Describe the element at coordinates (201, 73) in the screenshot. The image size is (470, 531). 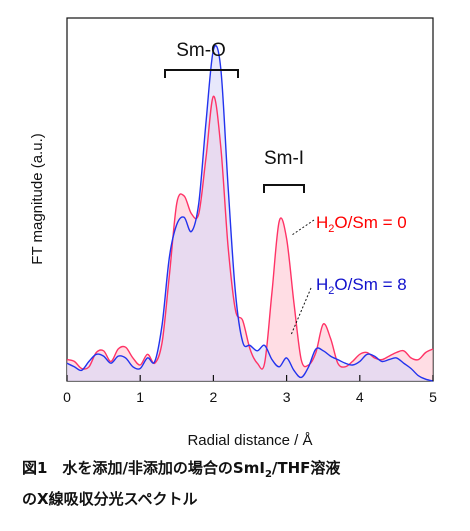
I see `sm-o-bracket` at that location.